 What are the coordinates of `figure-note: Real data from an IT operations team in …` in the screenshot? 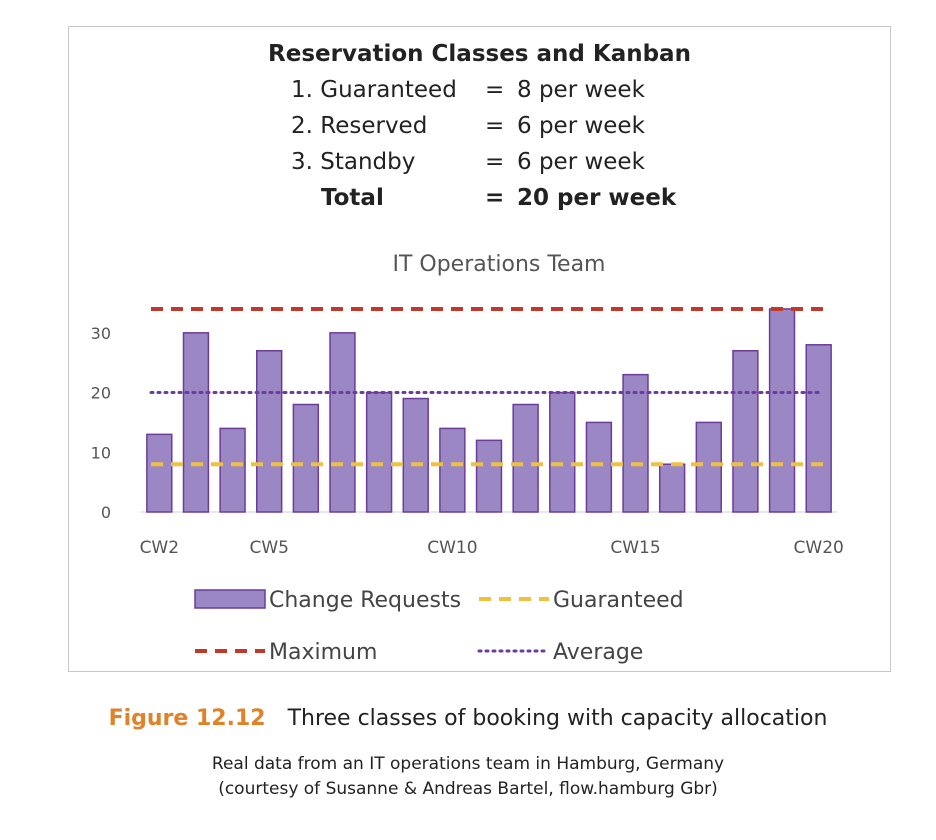 It's located at (468, 777).